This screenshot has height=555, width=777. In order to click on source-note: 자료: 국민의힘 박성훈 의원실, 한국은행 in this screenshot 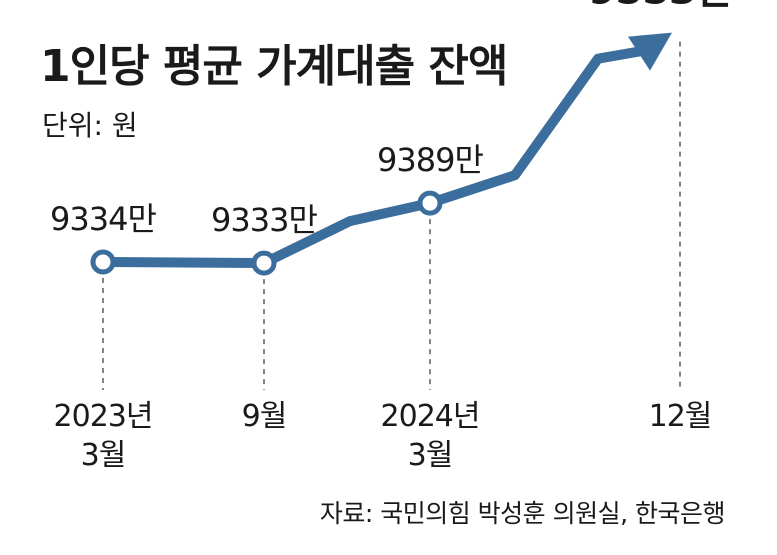, I will do `click(522, 513)`.